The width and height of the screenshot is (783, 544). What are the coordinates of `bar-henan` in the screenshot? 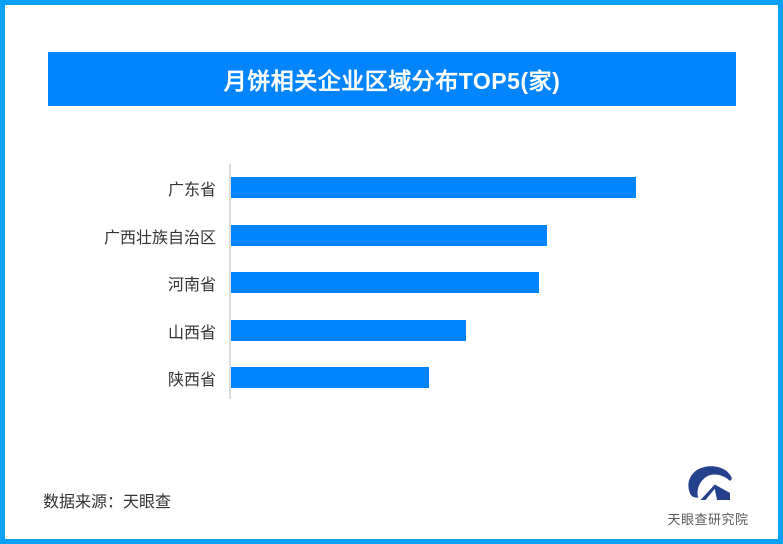 It's located at (385, 282).